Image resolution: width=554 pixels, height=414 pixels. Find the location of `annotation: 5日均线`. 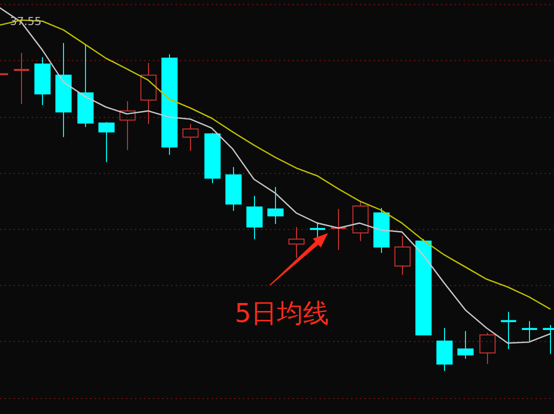

annotation: 5日均线 is located at coordinates (282, 314).